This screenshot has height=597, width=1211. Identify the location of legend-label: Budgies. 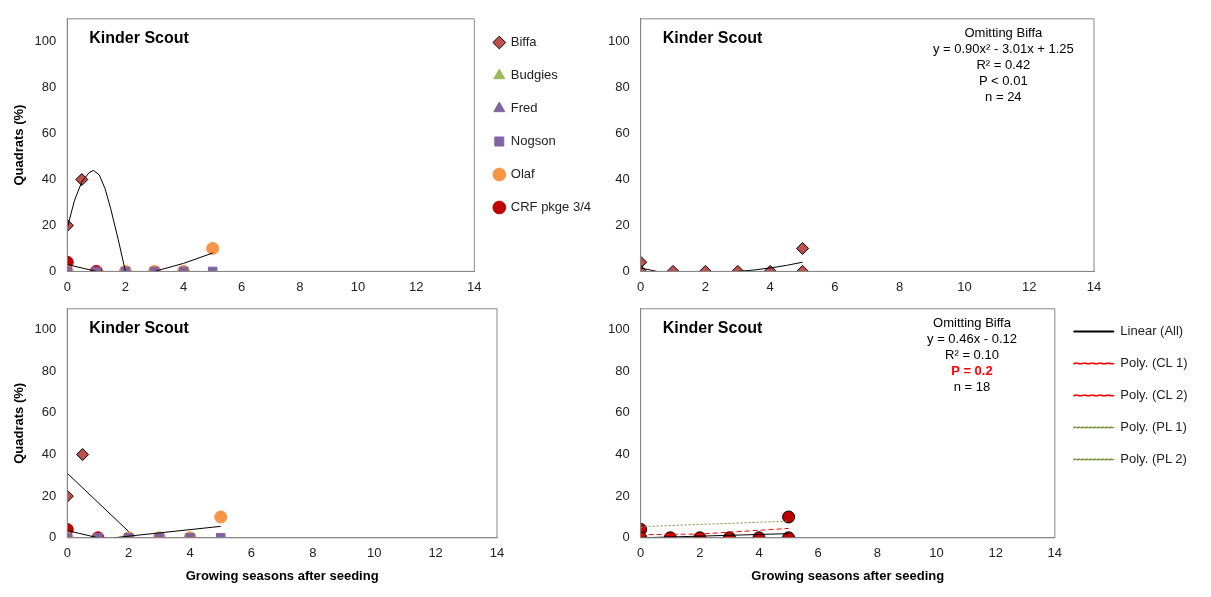
(534, 75).